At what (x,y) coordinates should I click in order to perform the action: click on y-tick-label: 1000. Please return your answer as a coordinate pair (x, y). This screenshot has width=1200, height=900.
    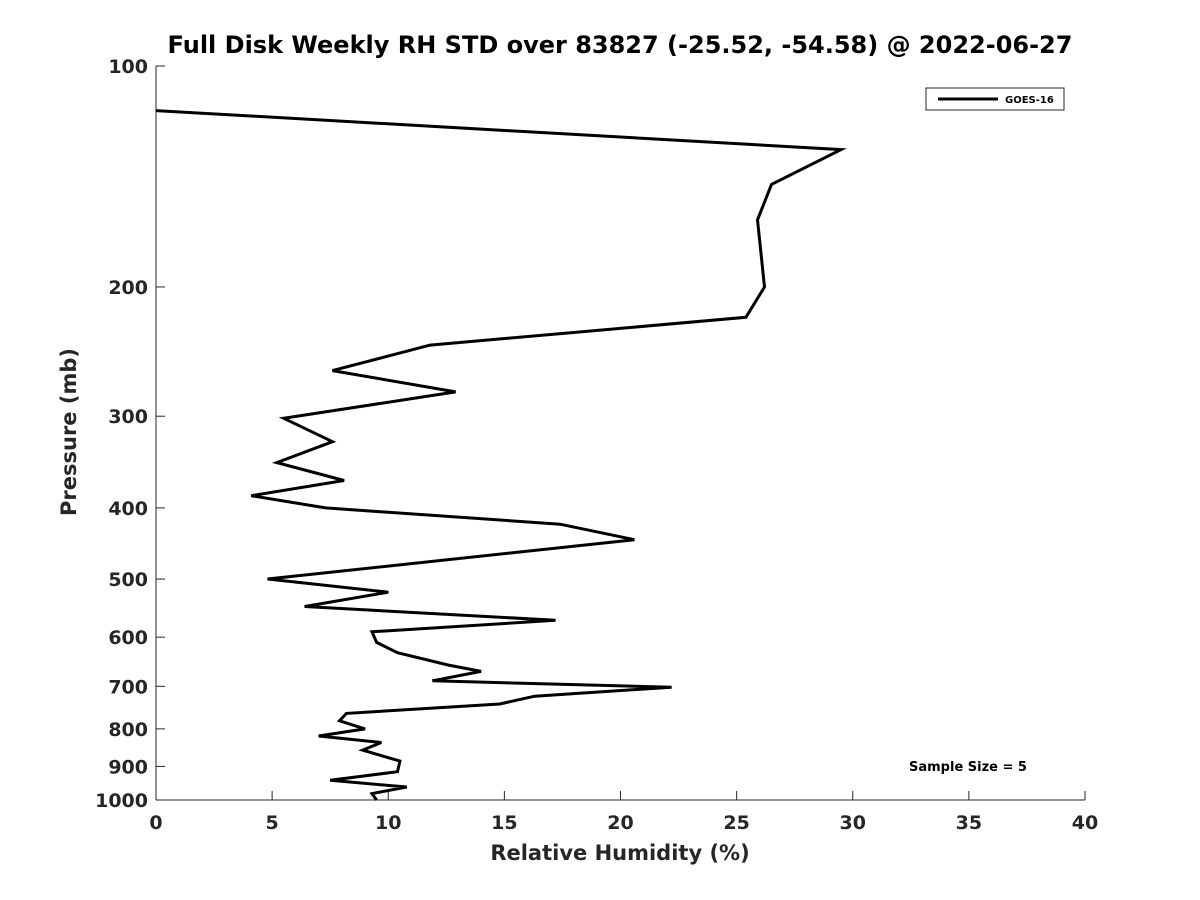
    Looking at the image, I should click on (121, 801).